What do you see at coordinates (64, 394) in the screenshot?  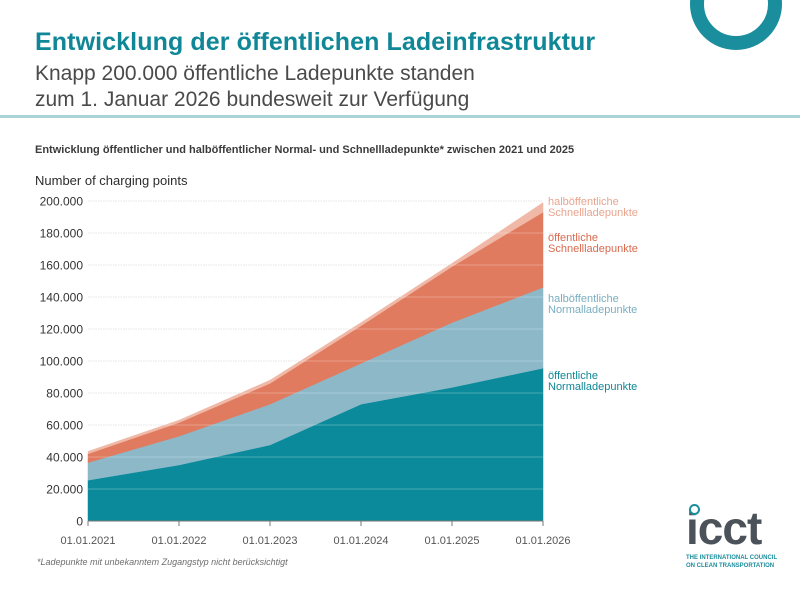 I see `y-tick-label: 80.000` at bounding box center [64, 394].